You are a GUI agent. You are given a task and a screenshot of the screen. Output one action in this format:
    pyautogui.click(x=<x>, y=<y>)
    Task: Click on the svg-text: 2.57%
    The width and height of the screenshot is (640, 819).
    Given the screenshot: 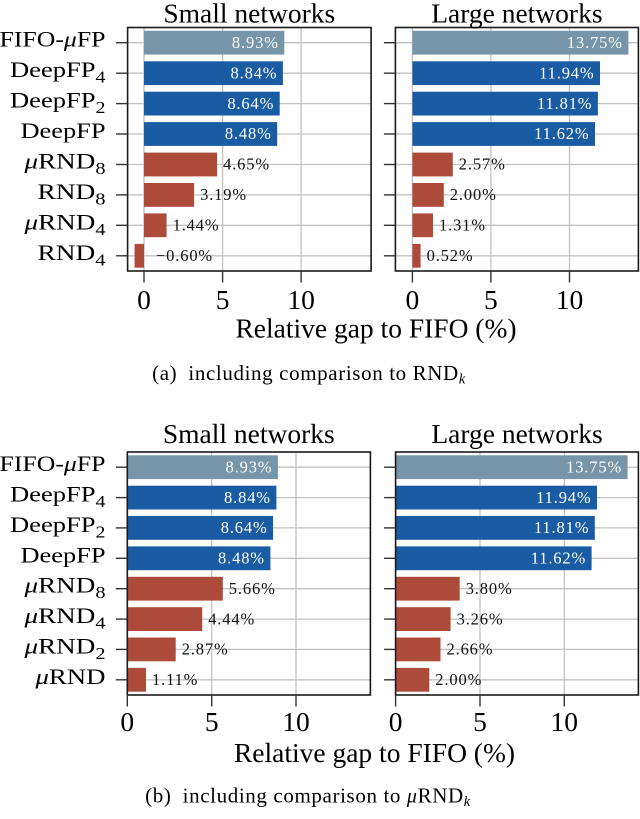 What is the action you would take?
    pyautogui.click(x=482, y=164)
    